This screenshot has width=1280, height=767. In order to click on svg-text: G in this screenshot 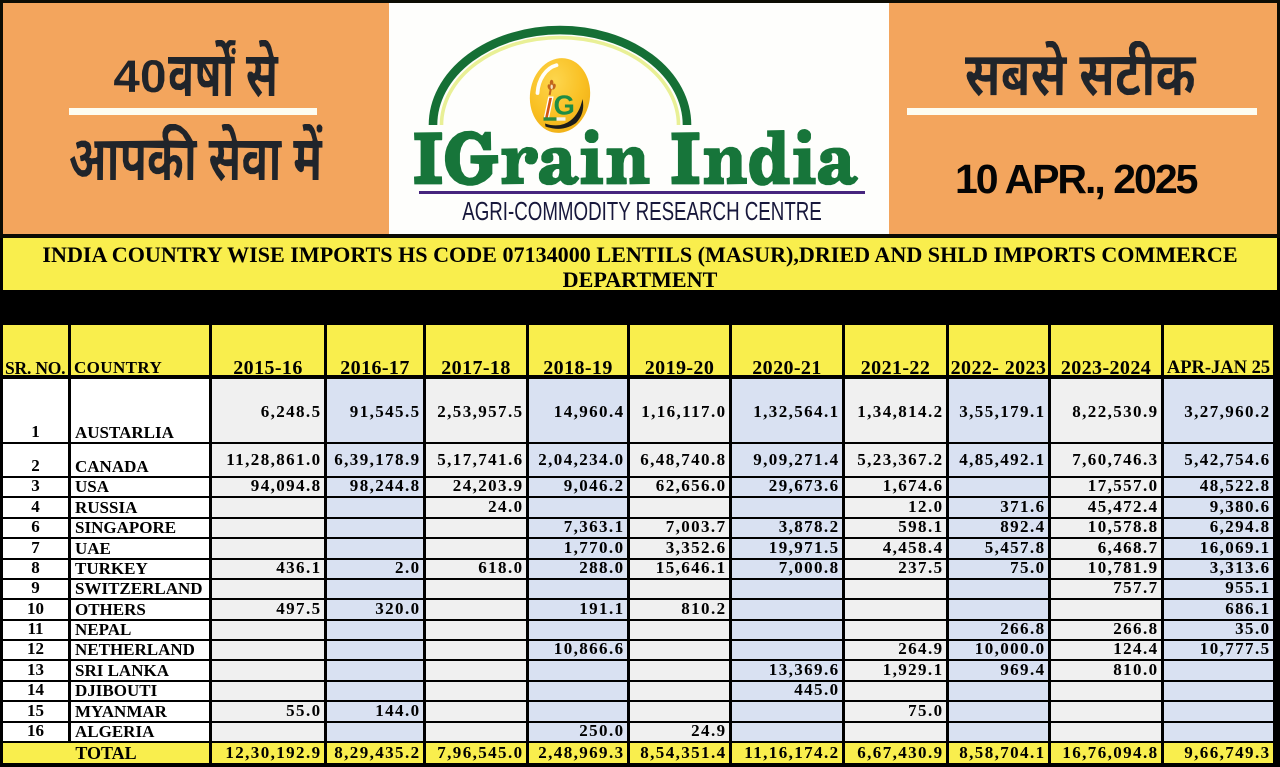, I will do `click(564, 105)`.